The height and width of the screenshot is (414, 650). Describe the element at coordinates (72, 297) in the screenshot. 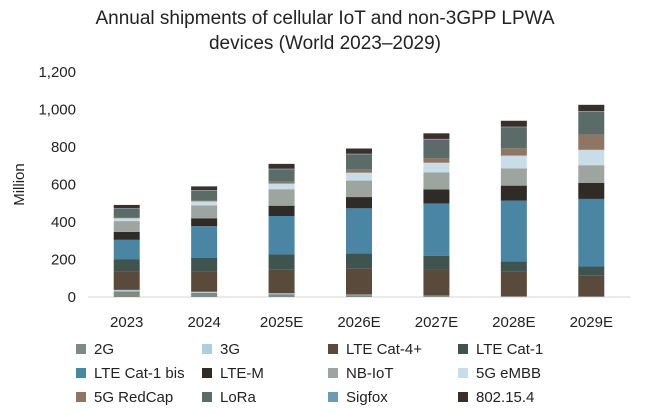

I see `y-tick-label: 0` at that location.